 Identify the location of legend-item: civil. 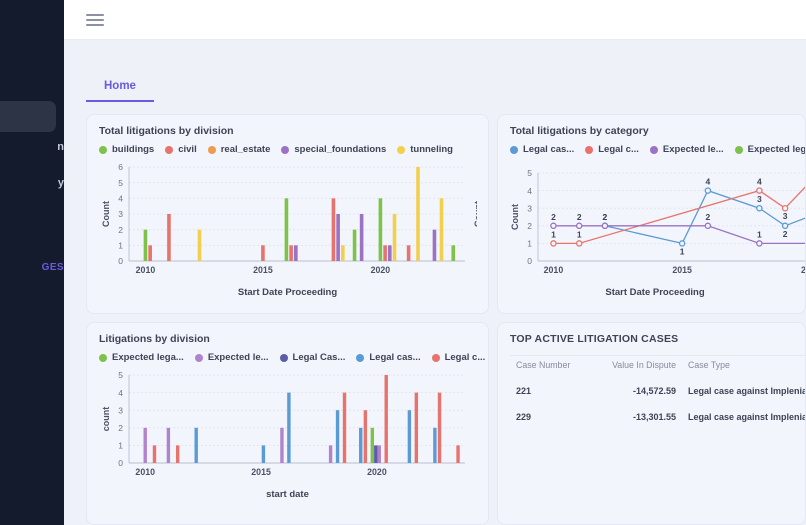
(181, 149).